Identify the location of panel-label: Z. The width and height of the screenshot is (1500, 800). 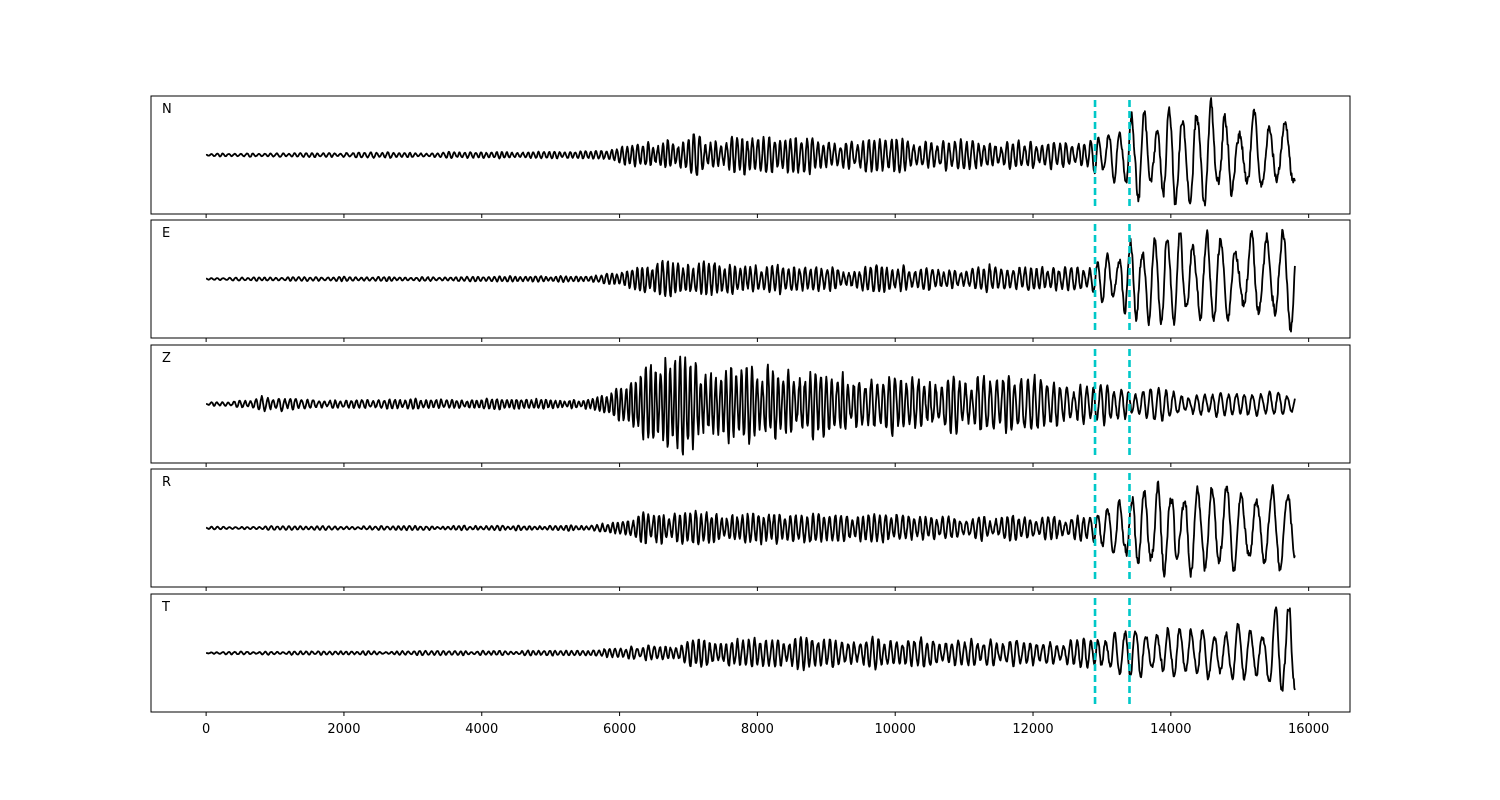
(166, 358).